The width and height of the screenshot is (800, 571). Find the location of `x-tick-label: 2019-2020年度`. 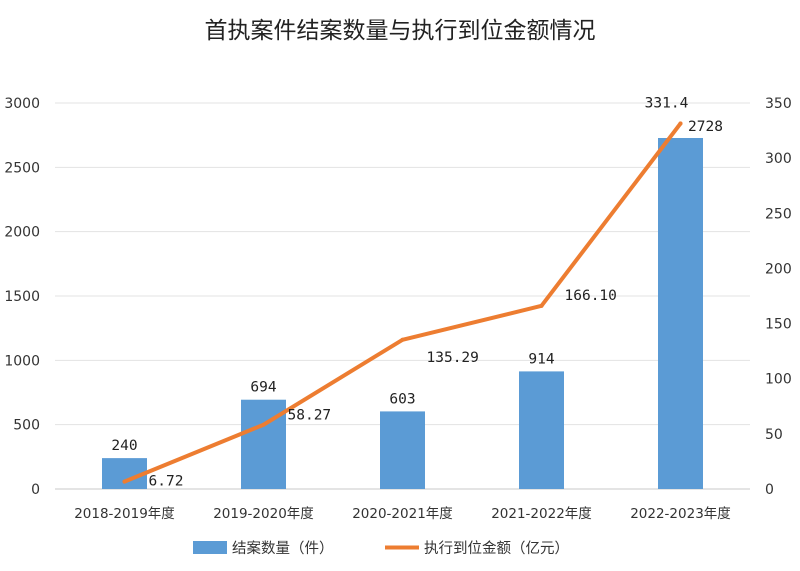

x-tick-label: 2019-2020年度 is located at coordinates (263, 514).